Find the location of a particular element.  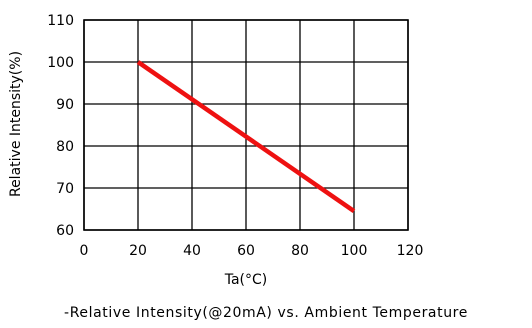

y-tick-label: 70 is located at coordinates (65, 189).